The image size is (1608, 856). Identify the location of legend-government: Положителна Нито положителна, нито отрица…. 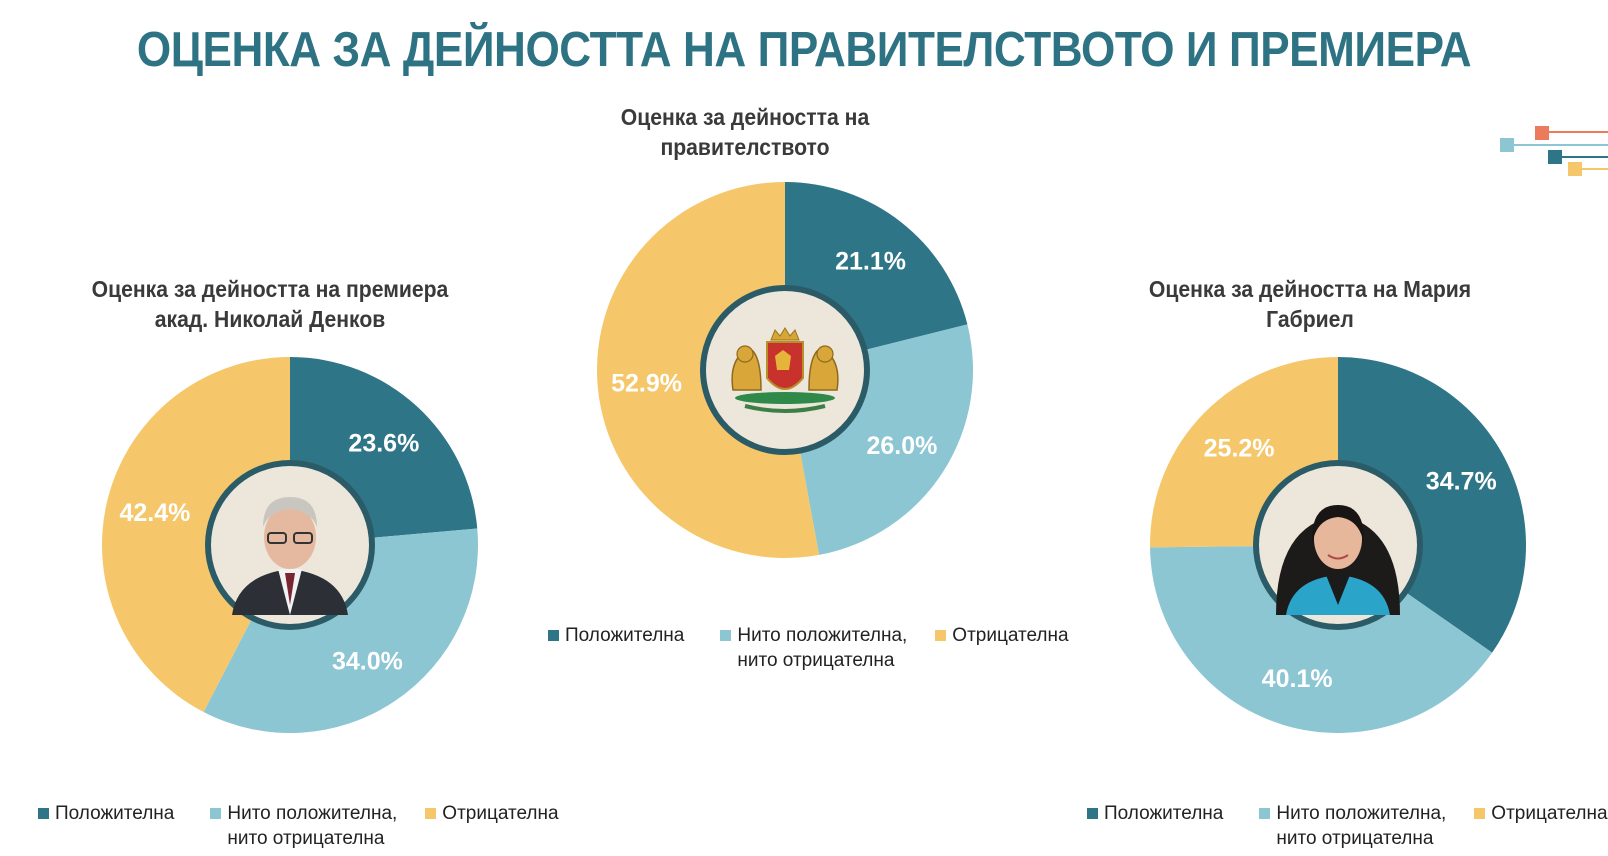
(808, 648).